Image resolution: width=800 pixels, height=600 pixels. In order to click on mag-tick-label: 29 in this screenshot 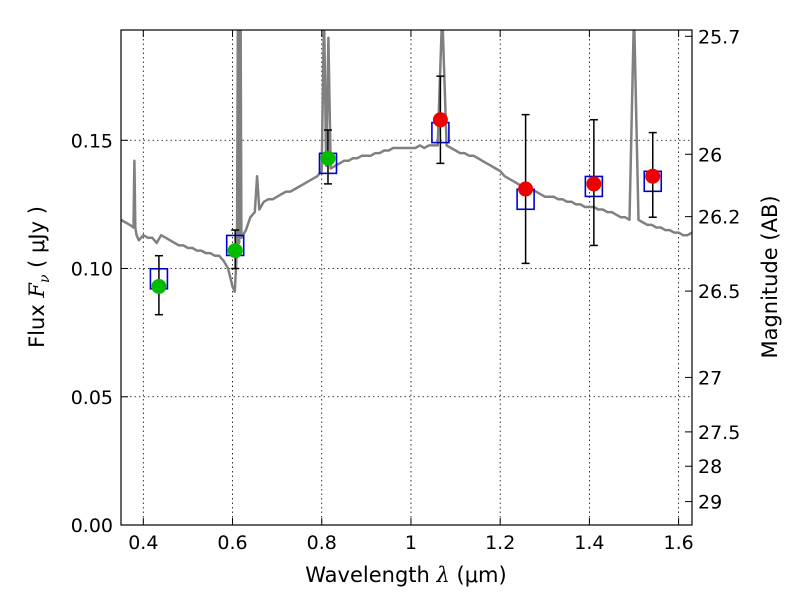, I will do `click(710, 503)`.